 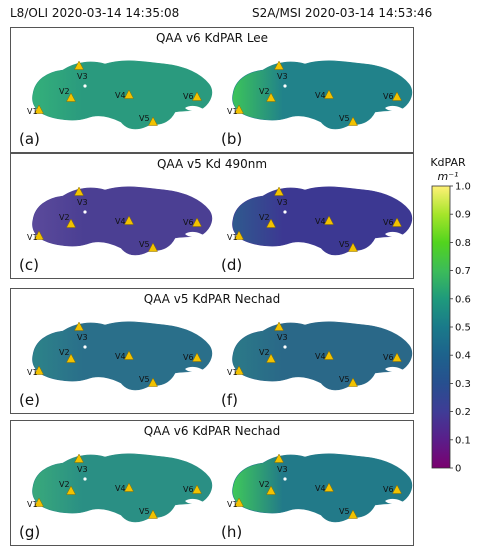 I want to click on map-b: V1 V2 V3 V4 V5 V6, so click(x=320, y=95).